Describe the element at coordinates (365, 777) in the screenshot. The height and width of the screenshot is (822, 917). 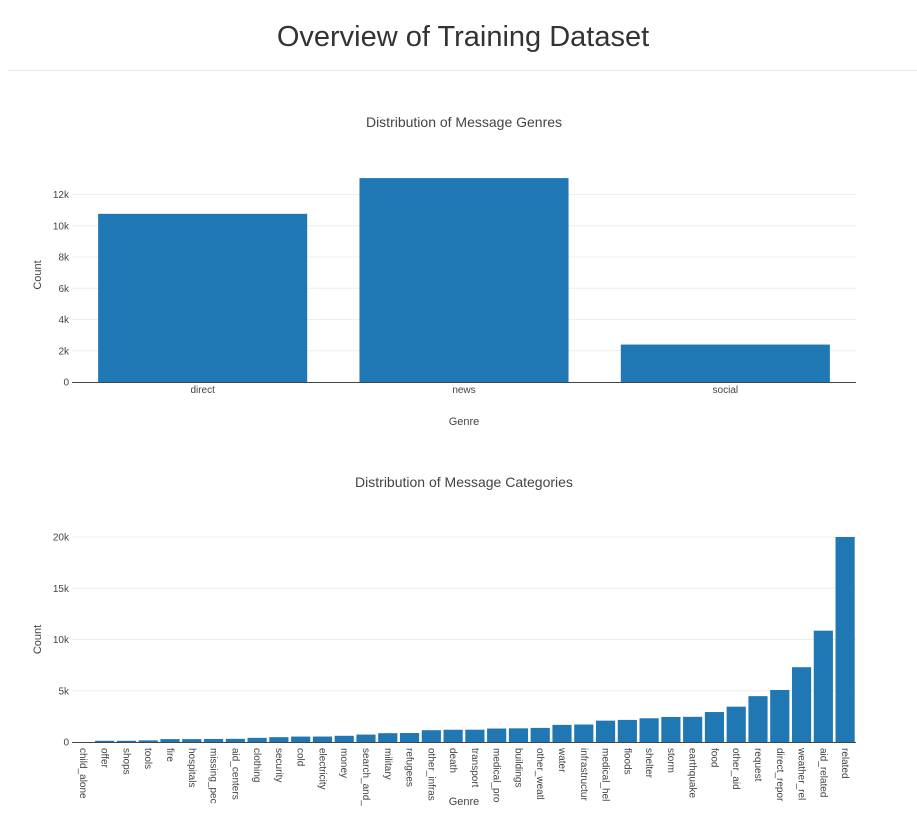
I see `x-tick-label: search_and_` at that location.